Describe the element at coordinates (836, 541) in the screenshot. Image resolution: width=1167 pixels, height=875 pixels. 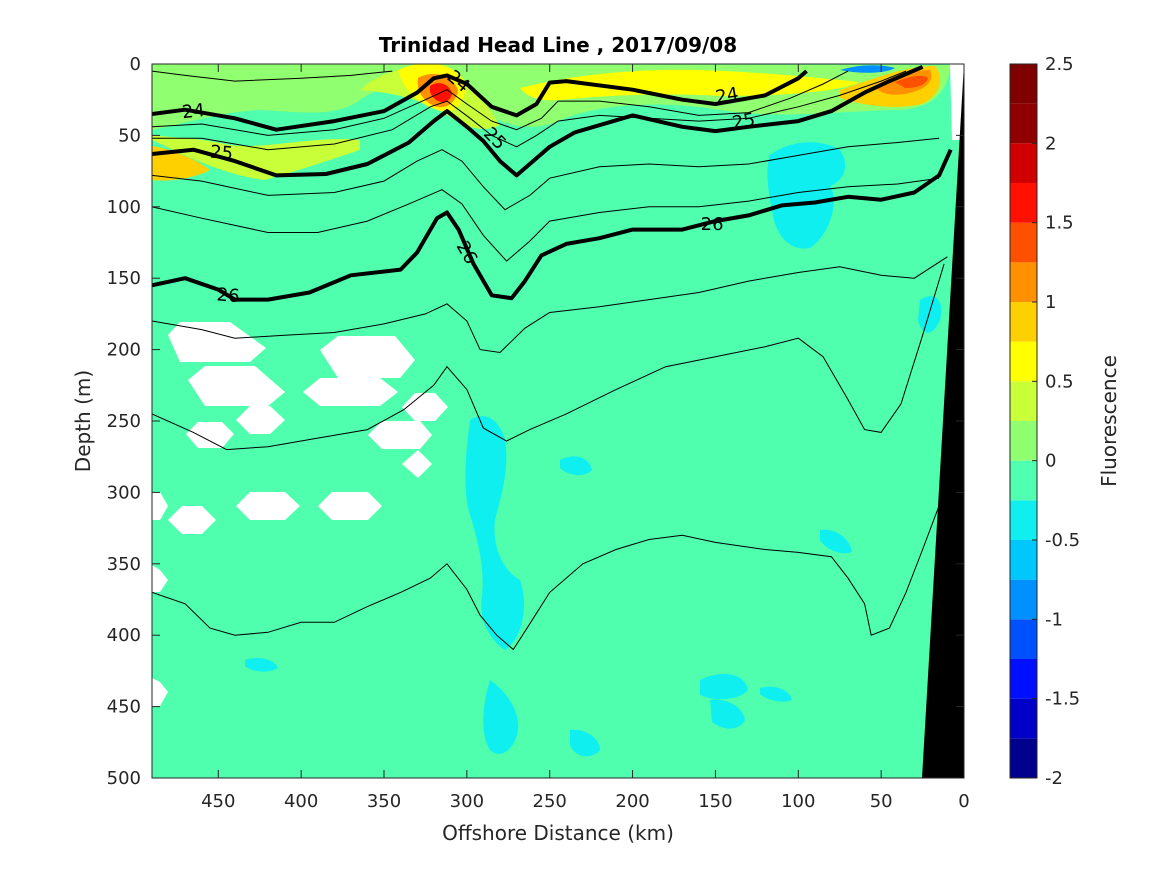
I see `fluorescence-negative-patch-cyan-low7` at that location.